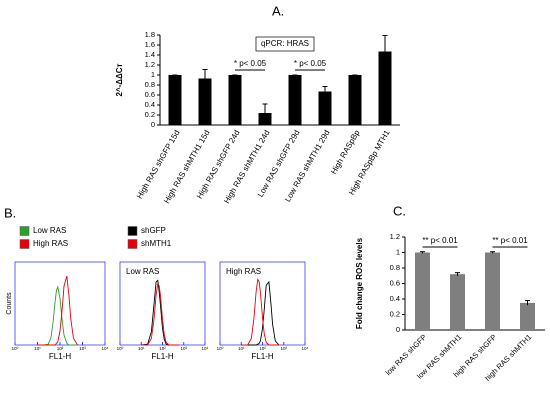  I want to click on legend-label: shMTH1, so click(156, 243).